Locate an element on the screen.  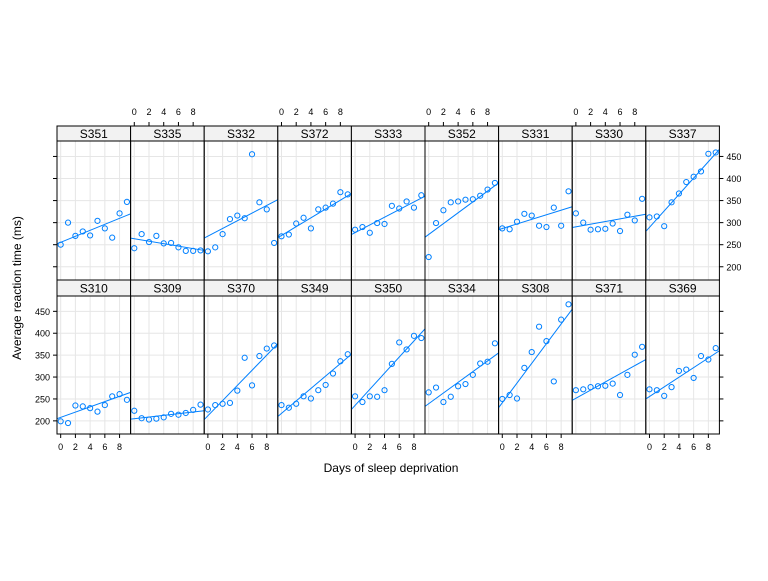
strip-label: S330 is located at coordinates (609, 134).